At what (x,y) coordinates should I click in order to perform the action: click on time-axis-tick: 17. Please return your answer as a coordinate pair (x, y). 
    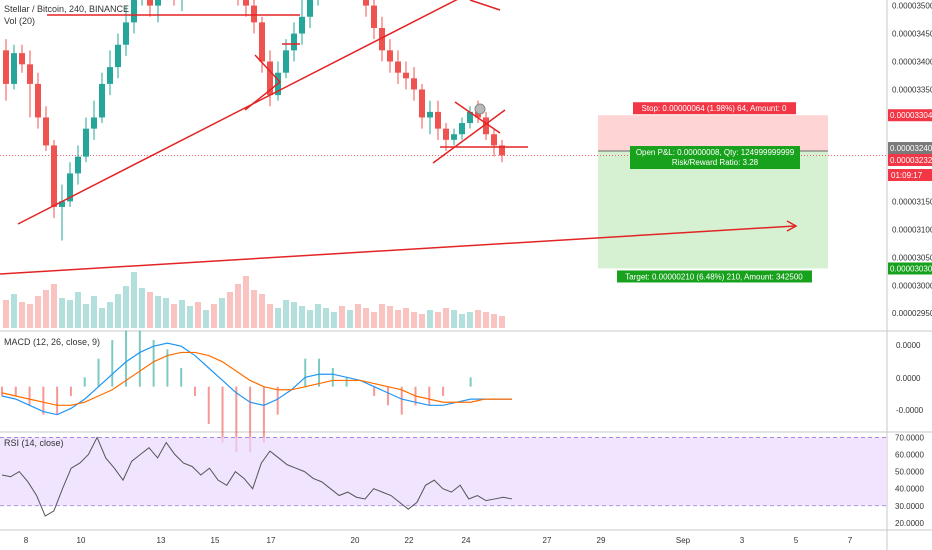
    Looking at the image, I should click on (271, 540).